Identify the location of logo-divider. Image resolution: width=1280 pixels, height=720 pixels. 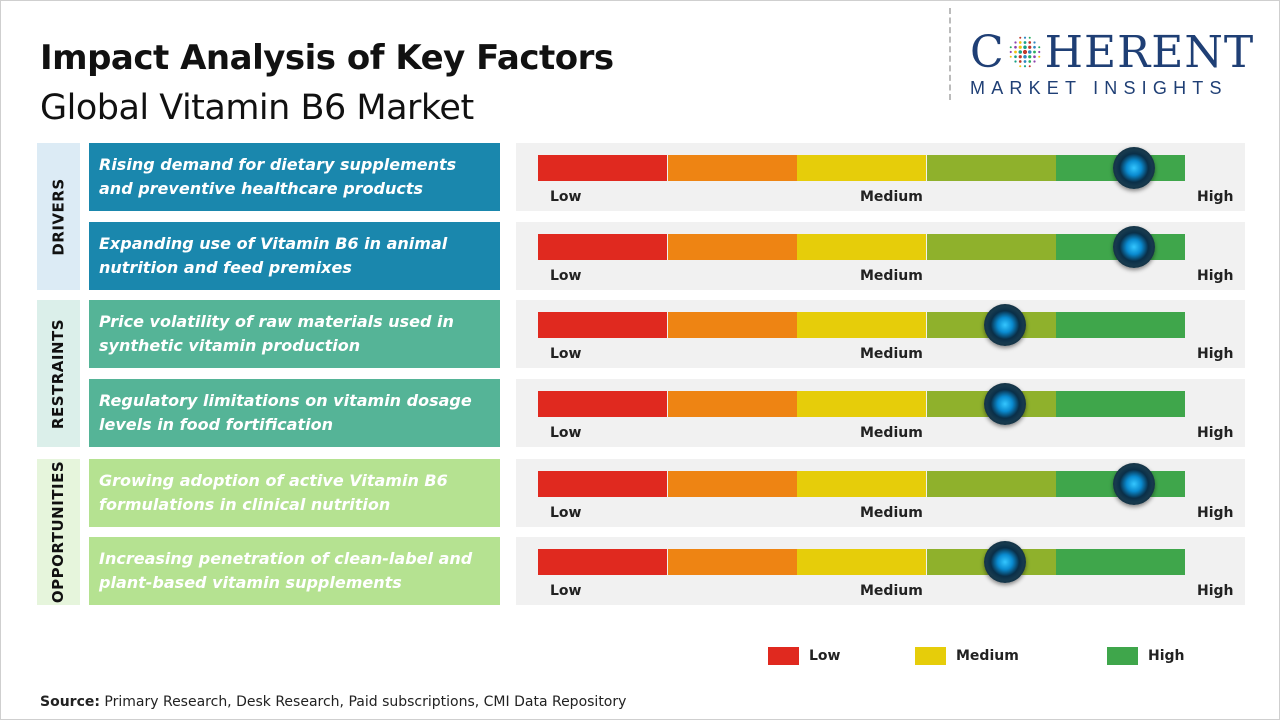
(950, 54).